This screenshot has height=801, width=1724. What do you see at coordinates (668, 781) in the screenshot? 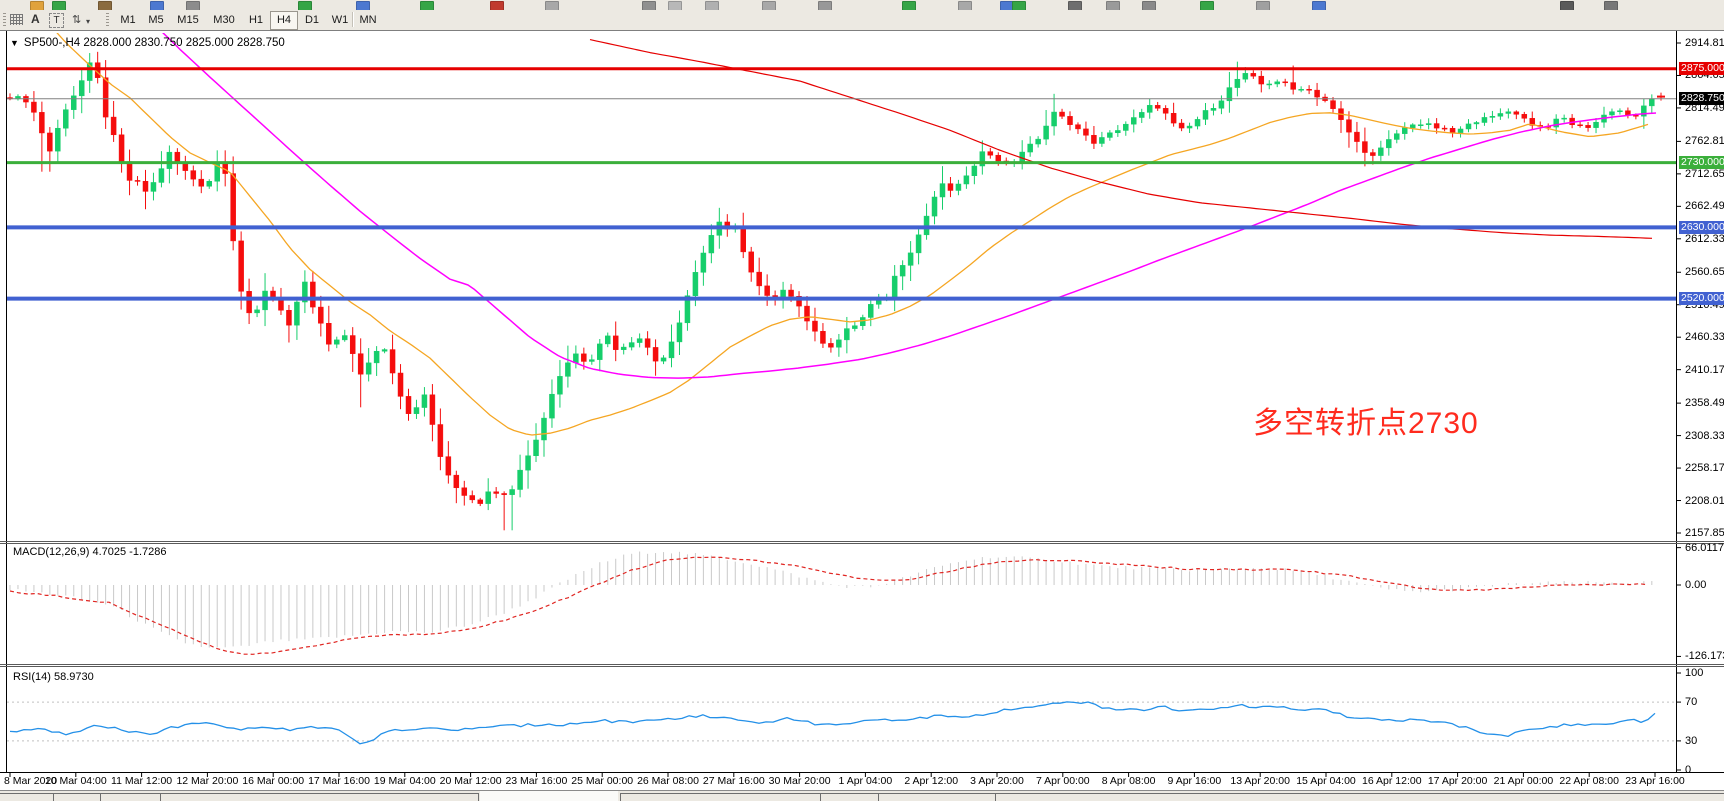
I see `time-axis-label: 26 Mar 08:00` at bounding box center [668, 781].